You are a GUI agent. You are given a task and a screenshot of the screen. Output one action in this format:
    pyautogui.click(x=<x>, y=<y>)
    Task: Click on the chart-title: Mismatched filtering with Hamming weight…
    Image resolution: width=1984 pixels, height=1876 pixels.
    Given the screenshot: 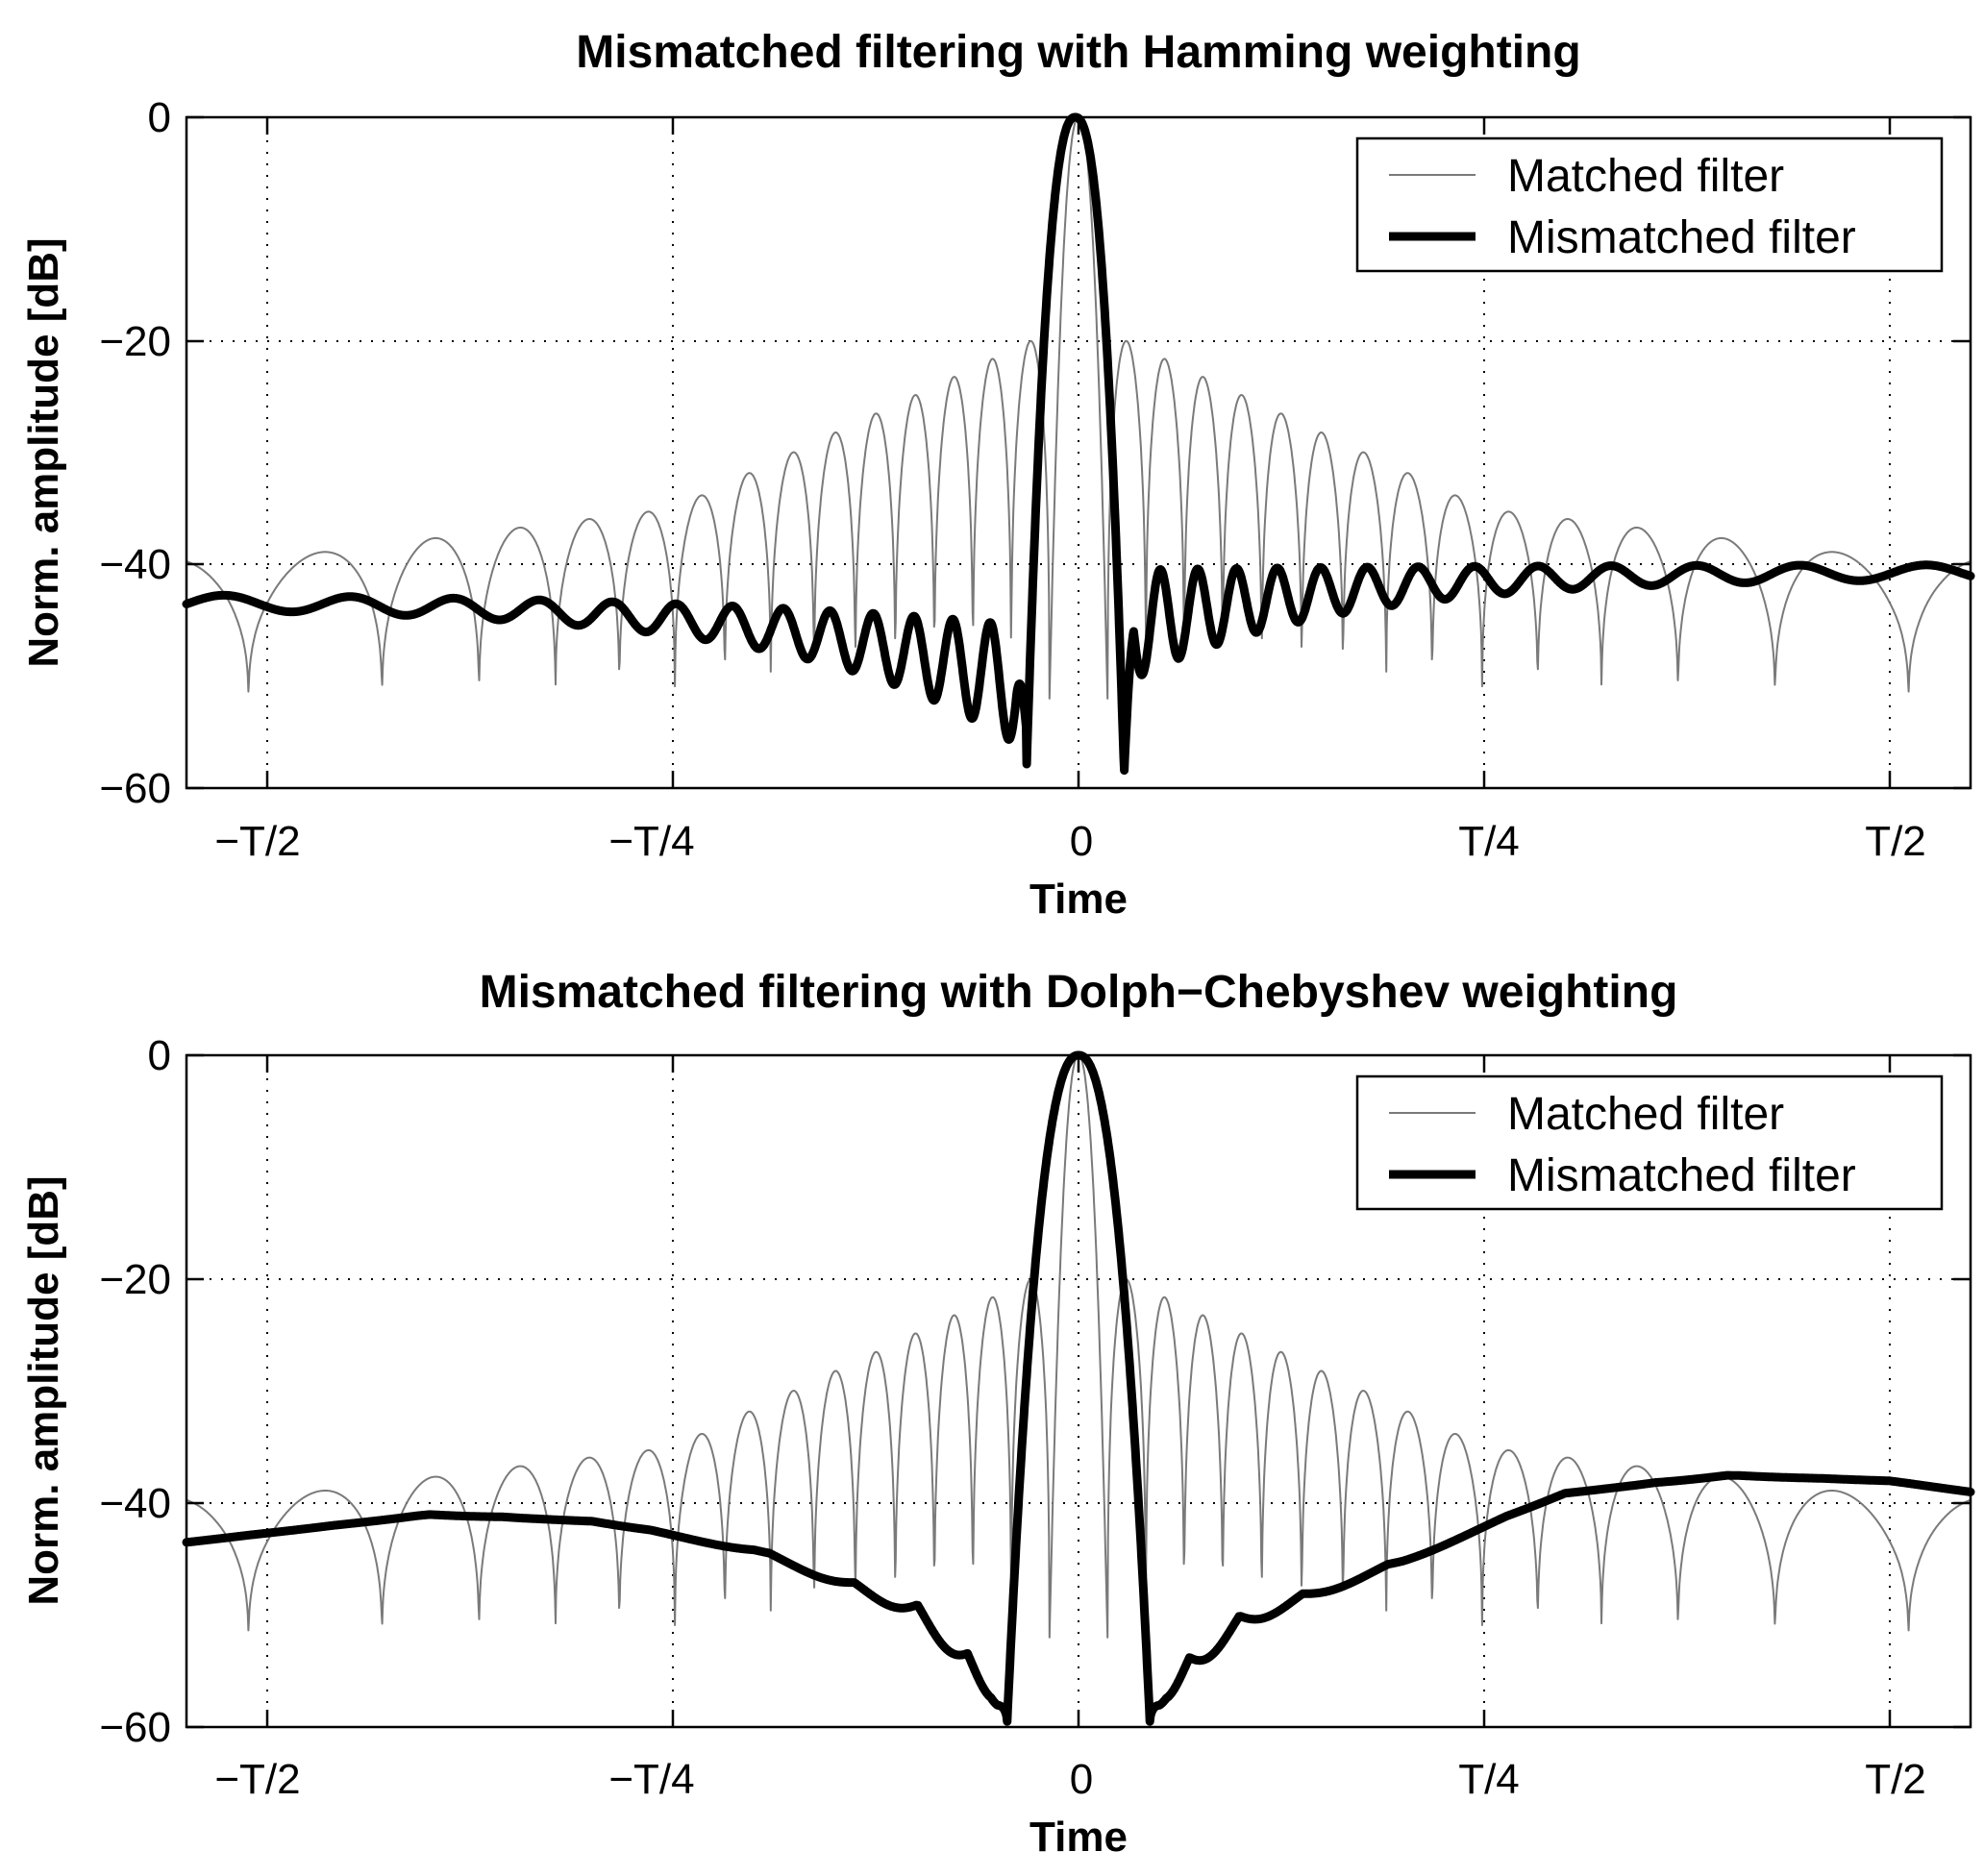 What is the action you would take?
    pyautogui.click(x=1078, y=53)
    